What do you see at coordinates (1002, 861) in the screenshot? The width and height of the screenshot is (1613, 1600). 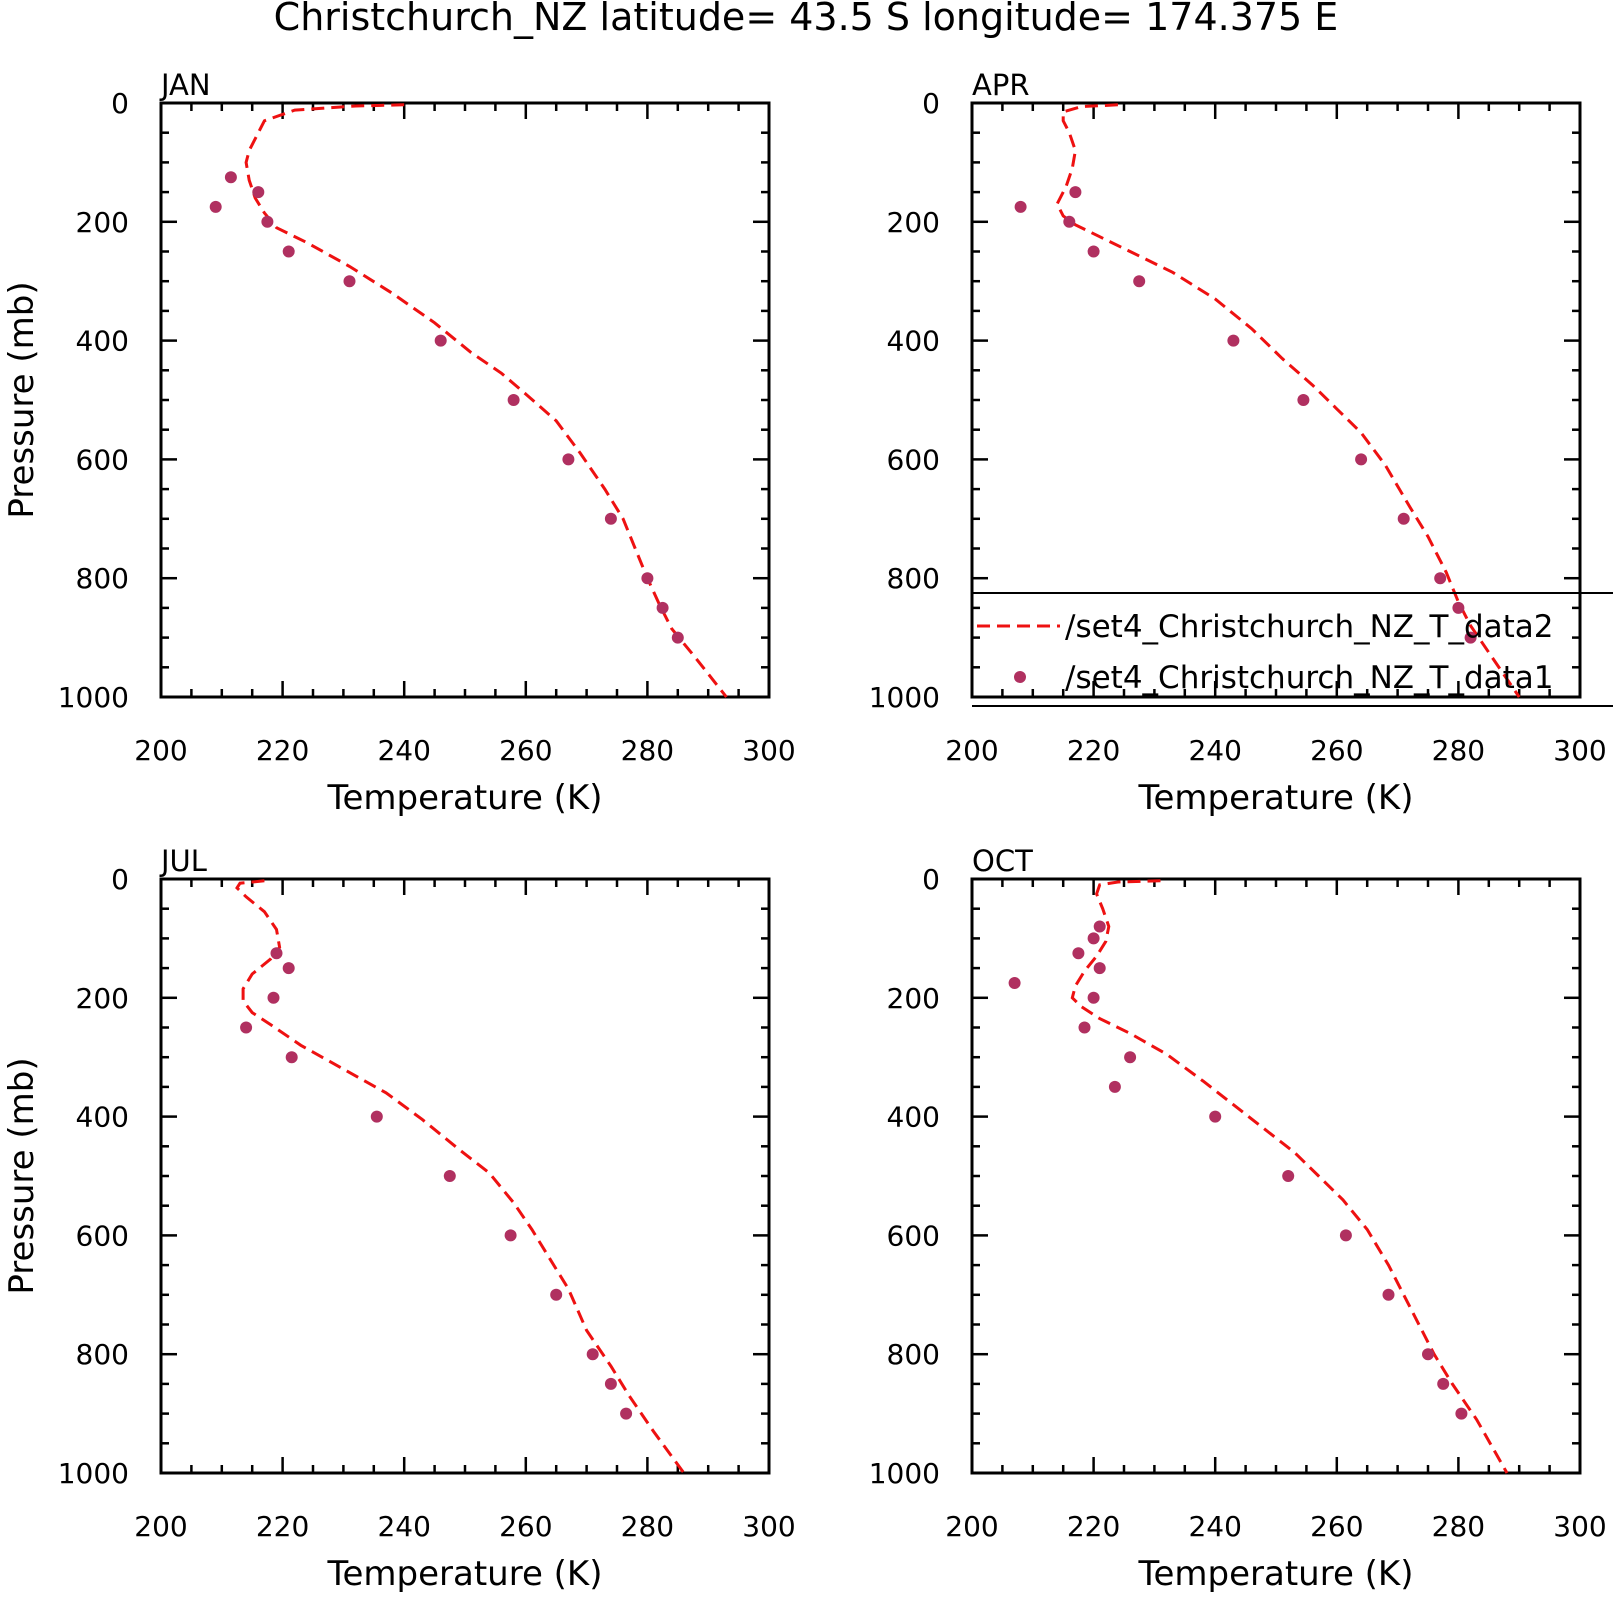 I see `panel-label: OCT` at bounding box center [1002, 861].